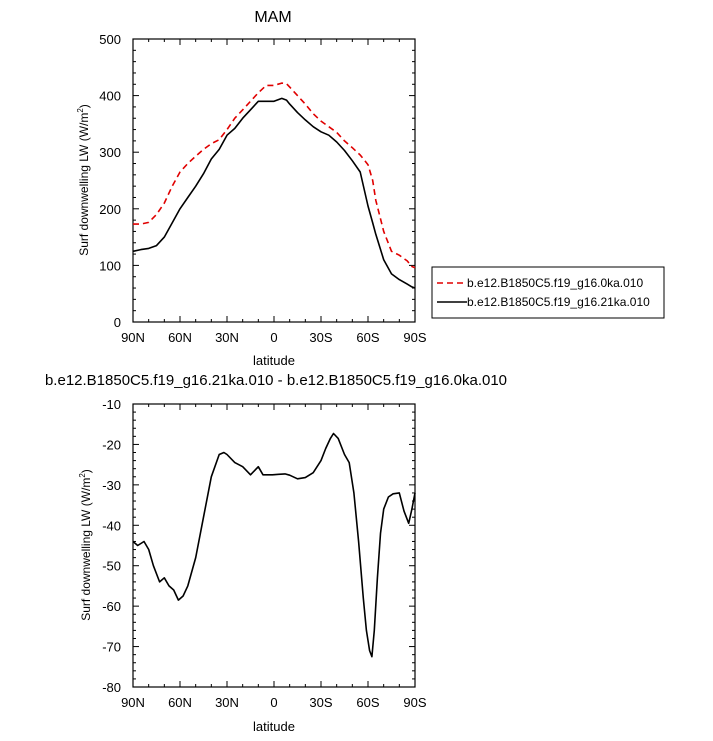  I want to click on bottom-y-tick-label: -20, so click(111, 444).